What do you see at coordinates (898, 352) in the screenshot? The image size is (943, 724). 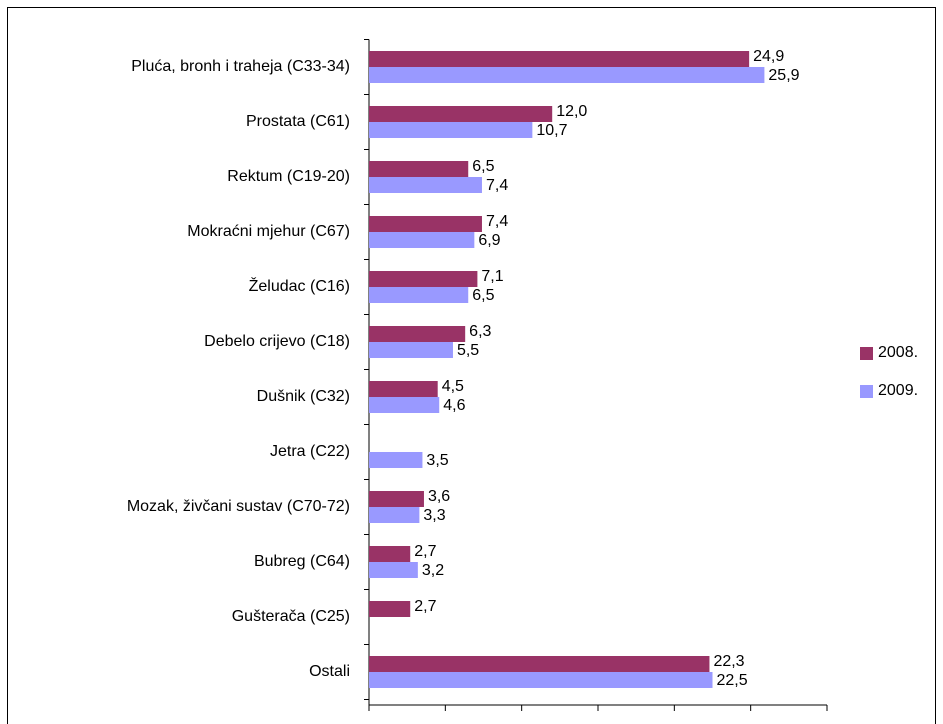 I see `legend-label: 2008.` at bounding box center [898, 352].